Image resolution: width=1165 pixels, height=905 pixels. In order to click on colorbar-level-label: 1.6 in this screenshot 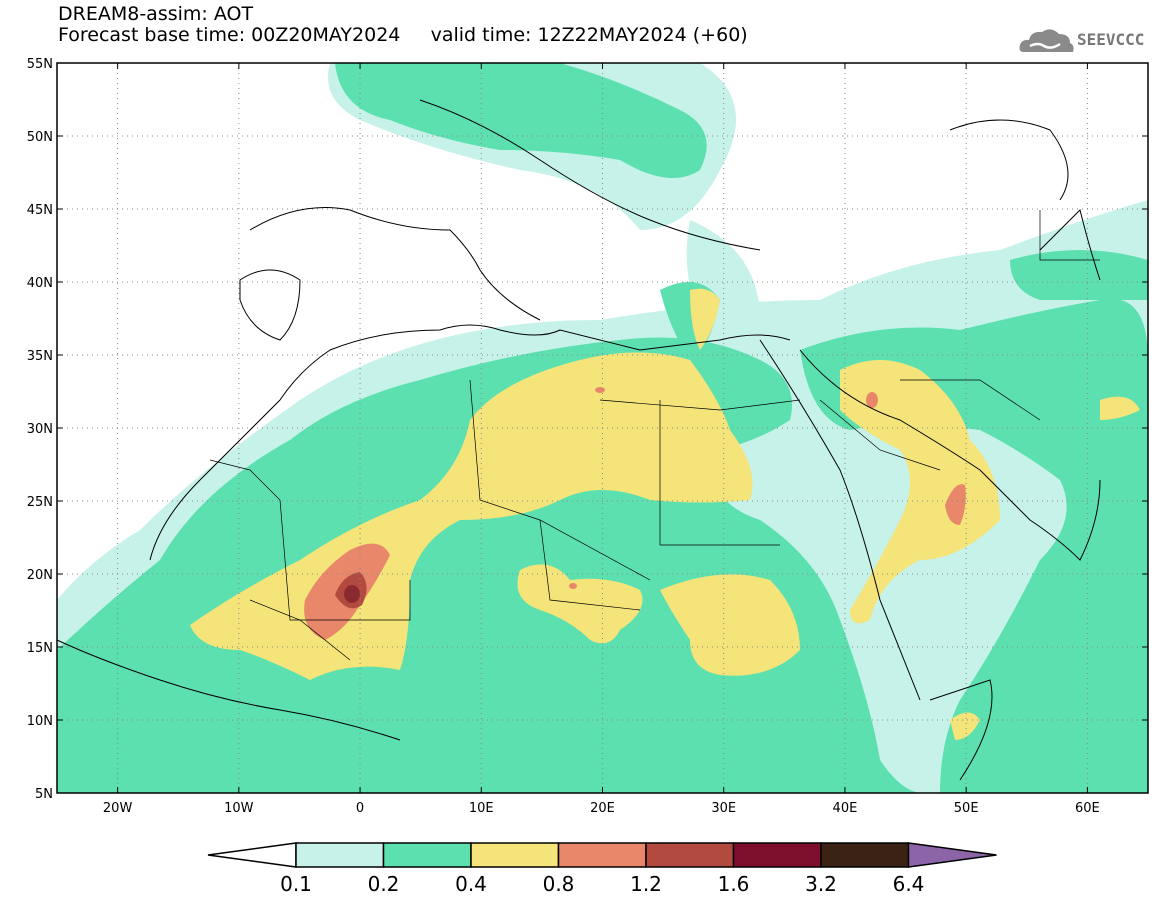, I will do `click(733, 884)`.